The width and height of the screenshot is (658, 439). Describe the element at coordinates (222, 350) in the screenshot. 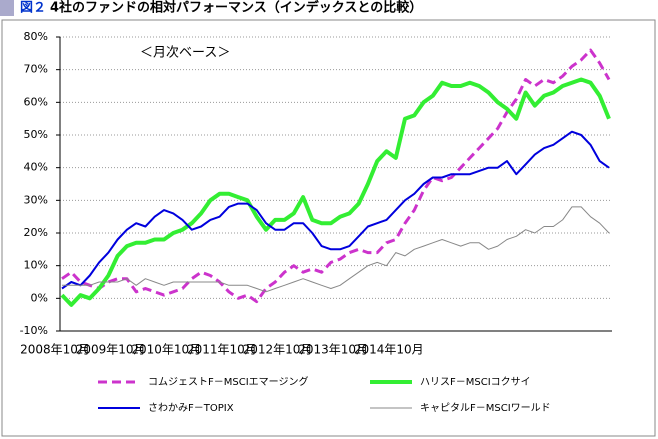

I see `x-tick-label: 2011年10月` at that location.